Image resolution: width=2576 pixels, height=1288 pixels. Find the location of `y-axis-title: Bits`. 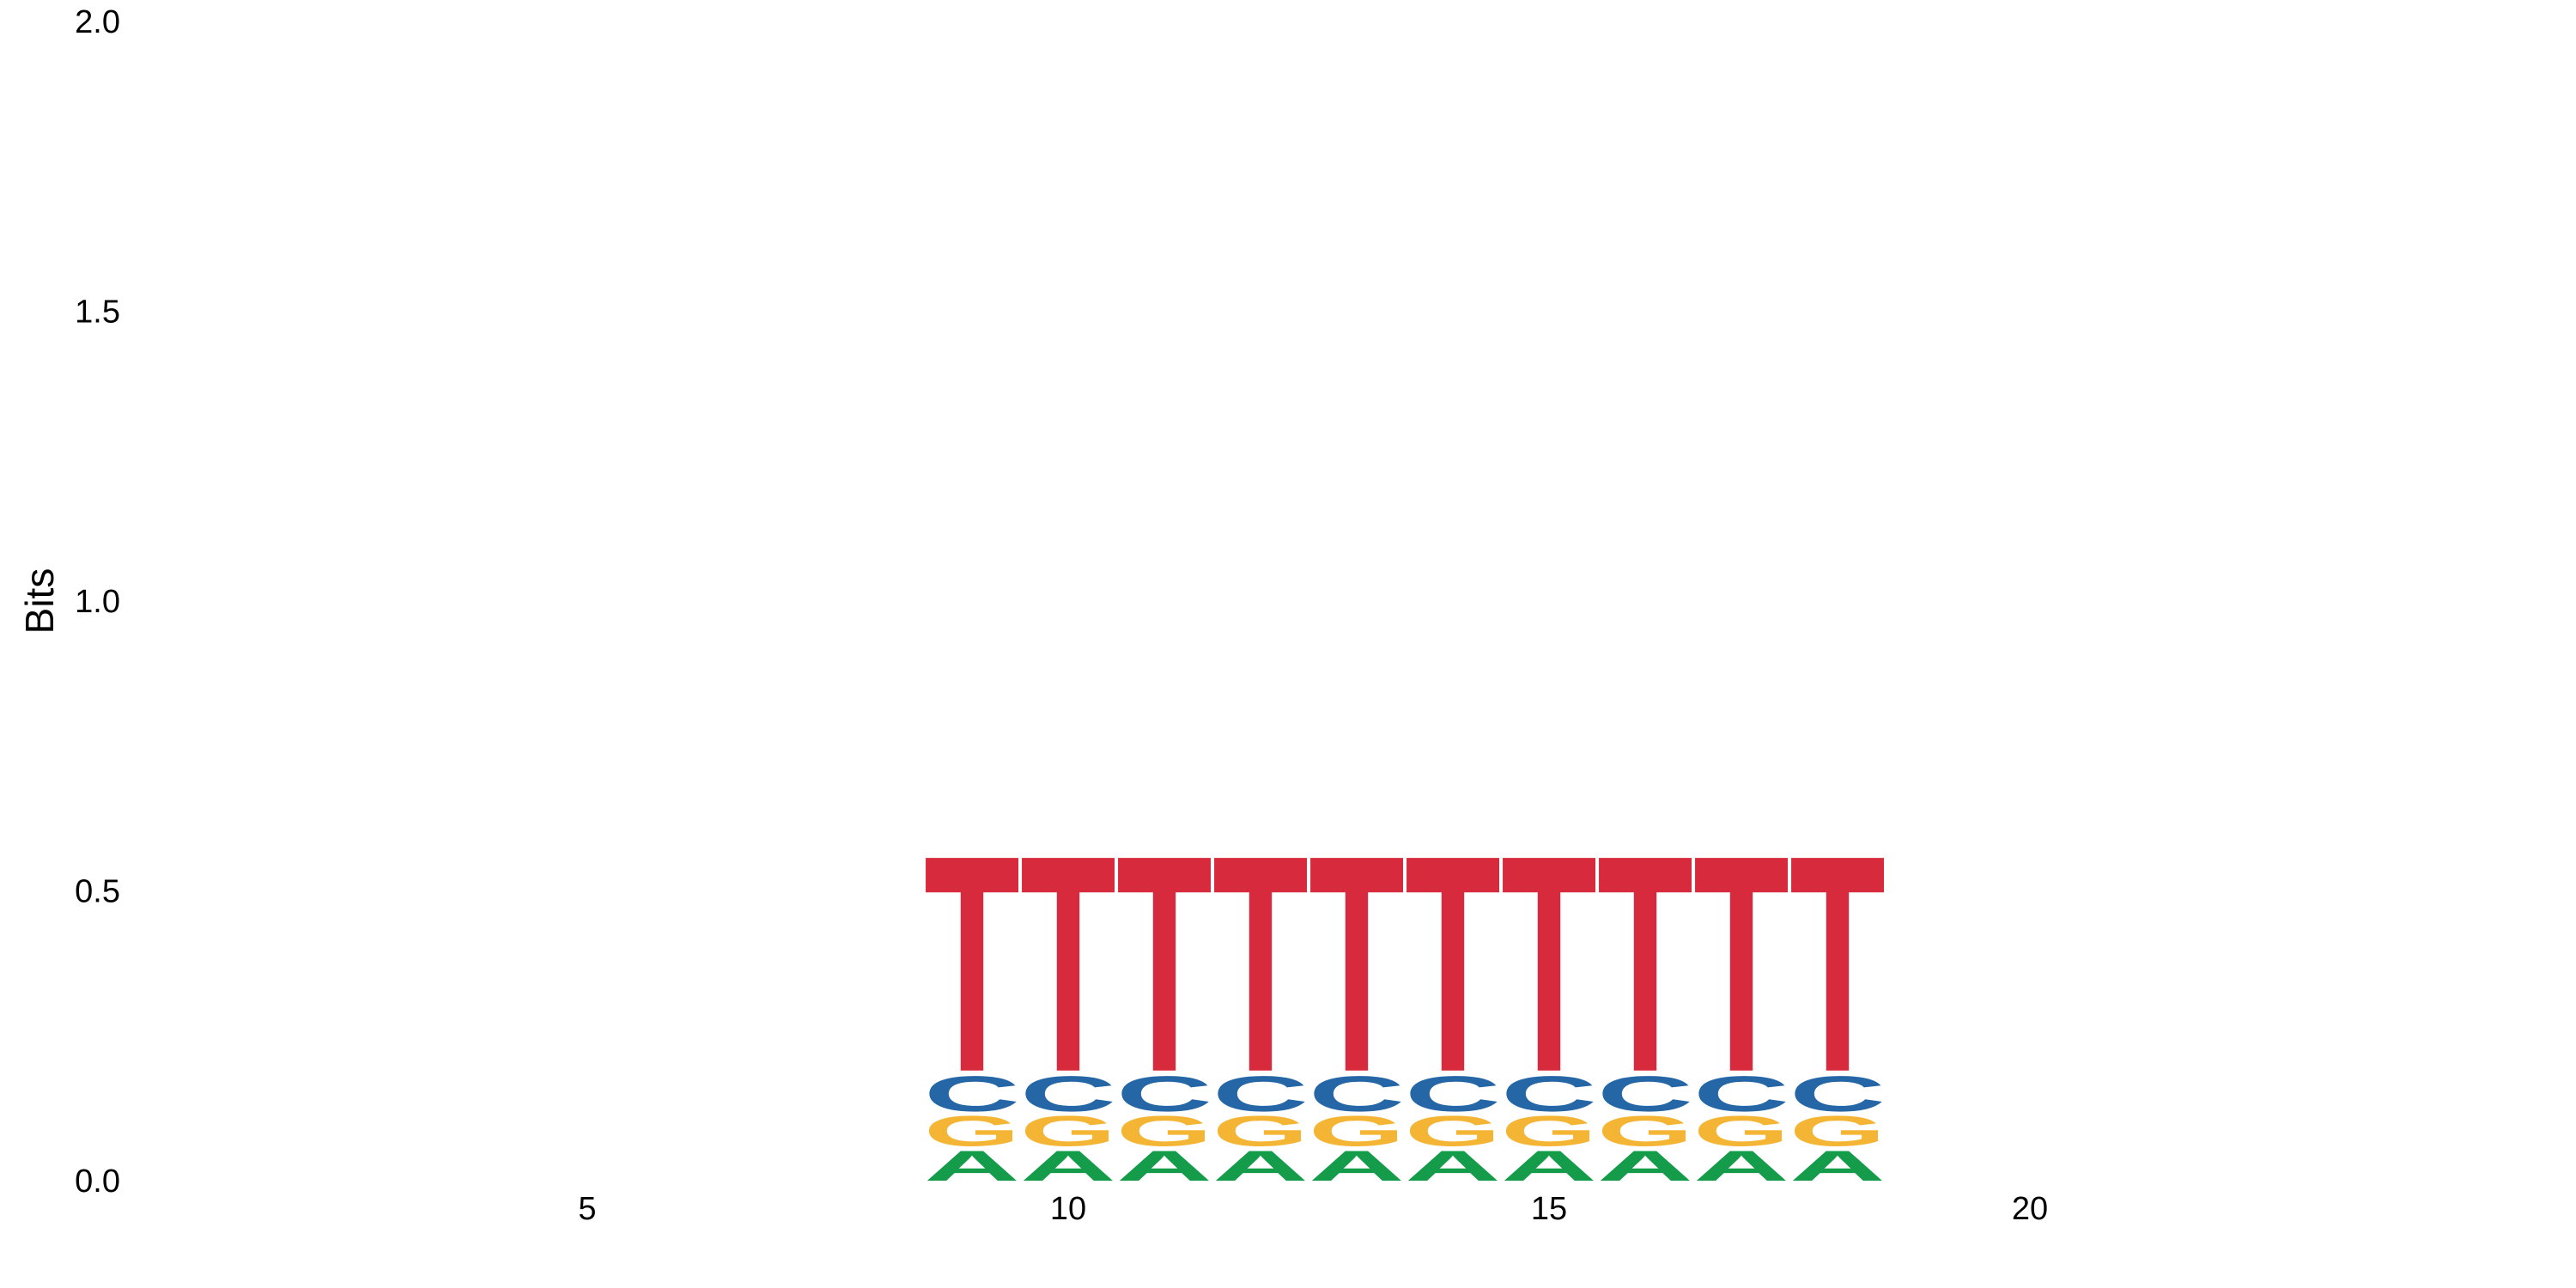

y-axis-title: Bits is located at coordinates (40, 601).